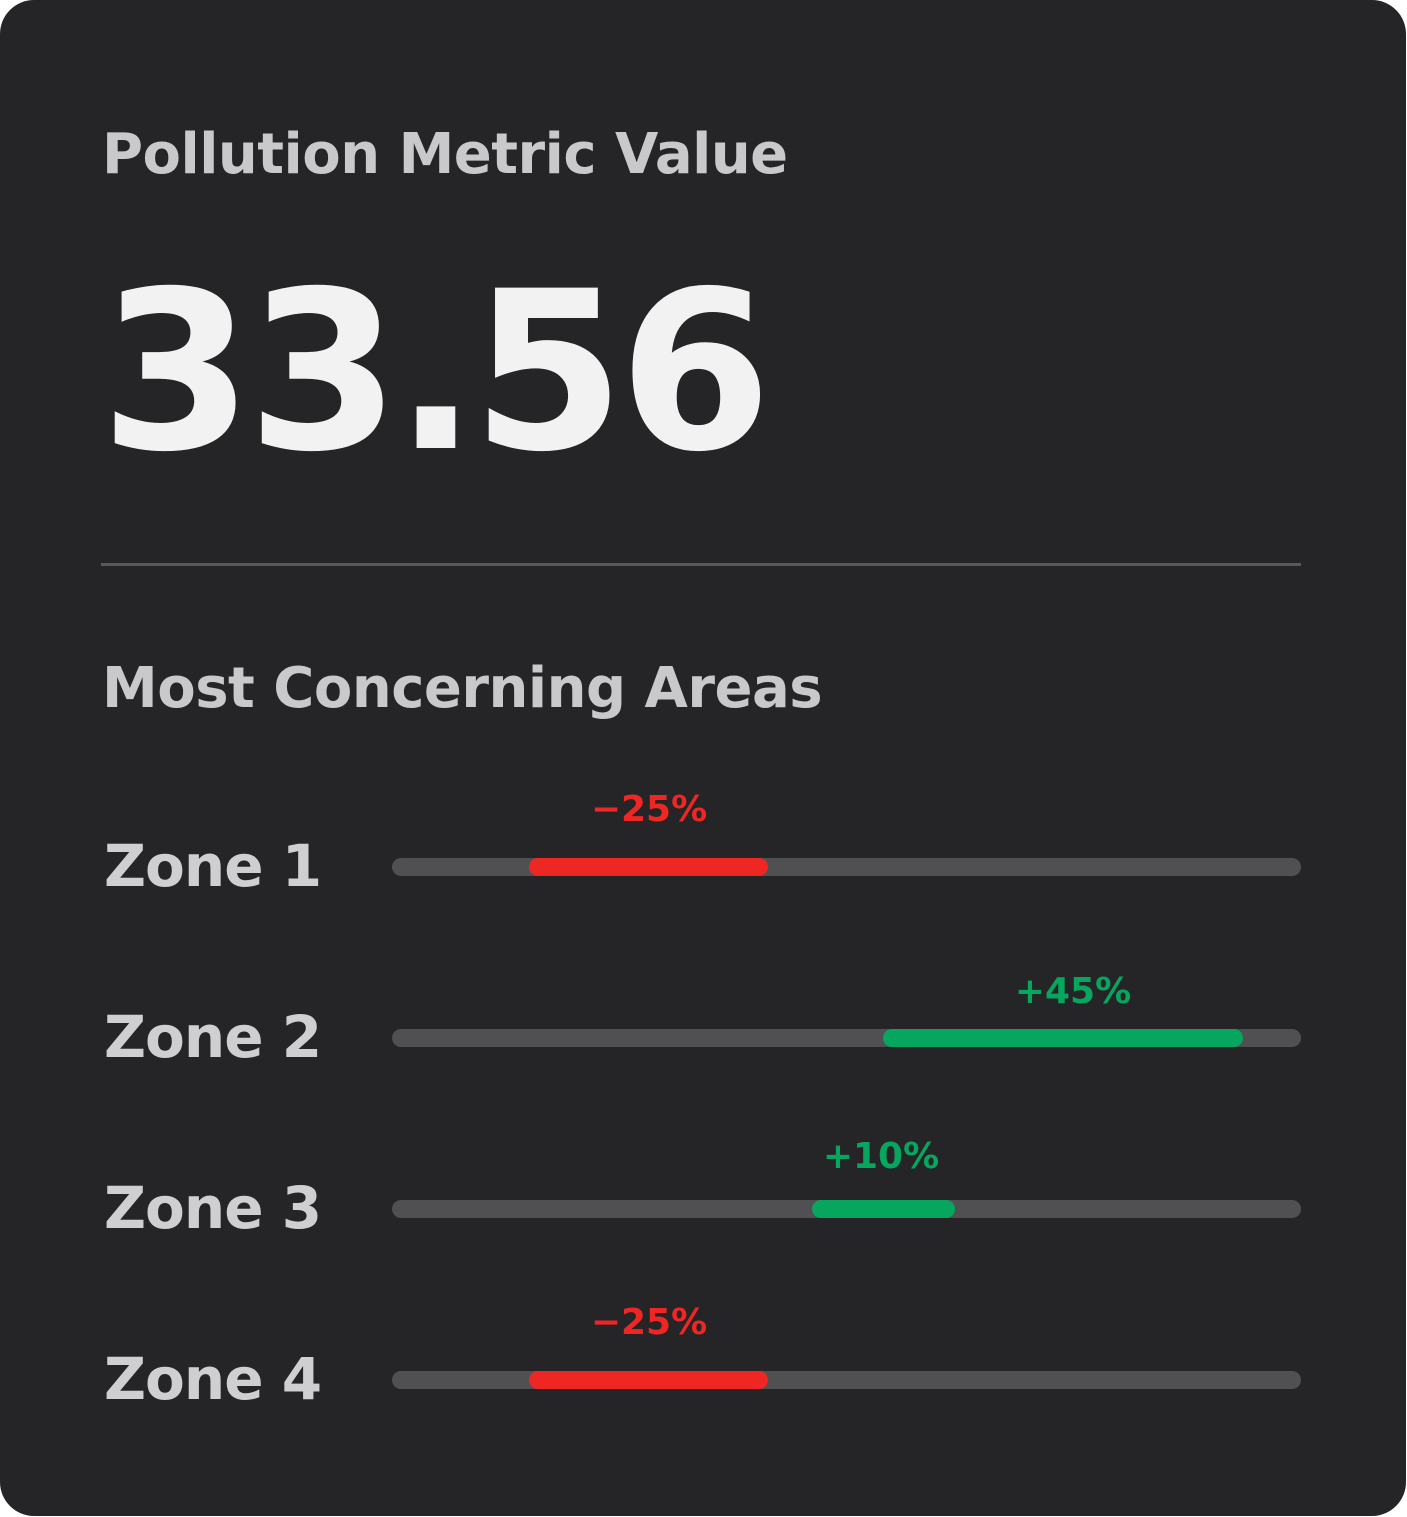  I want to click on zone-row: Zone 3 +10%, so click(703, 1211).